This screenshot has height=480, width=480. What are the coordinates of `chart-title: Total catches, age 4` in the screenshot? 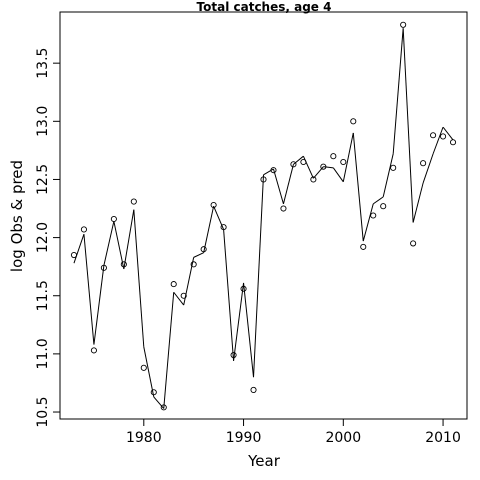 It's located at (264, 7).